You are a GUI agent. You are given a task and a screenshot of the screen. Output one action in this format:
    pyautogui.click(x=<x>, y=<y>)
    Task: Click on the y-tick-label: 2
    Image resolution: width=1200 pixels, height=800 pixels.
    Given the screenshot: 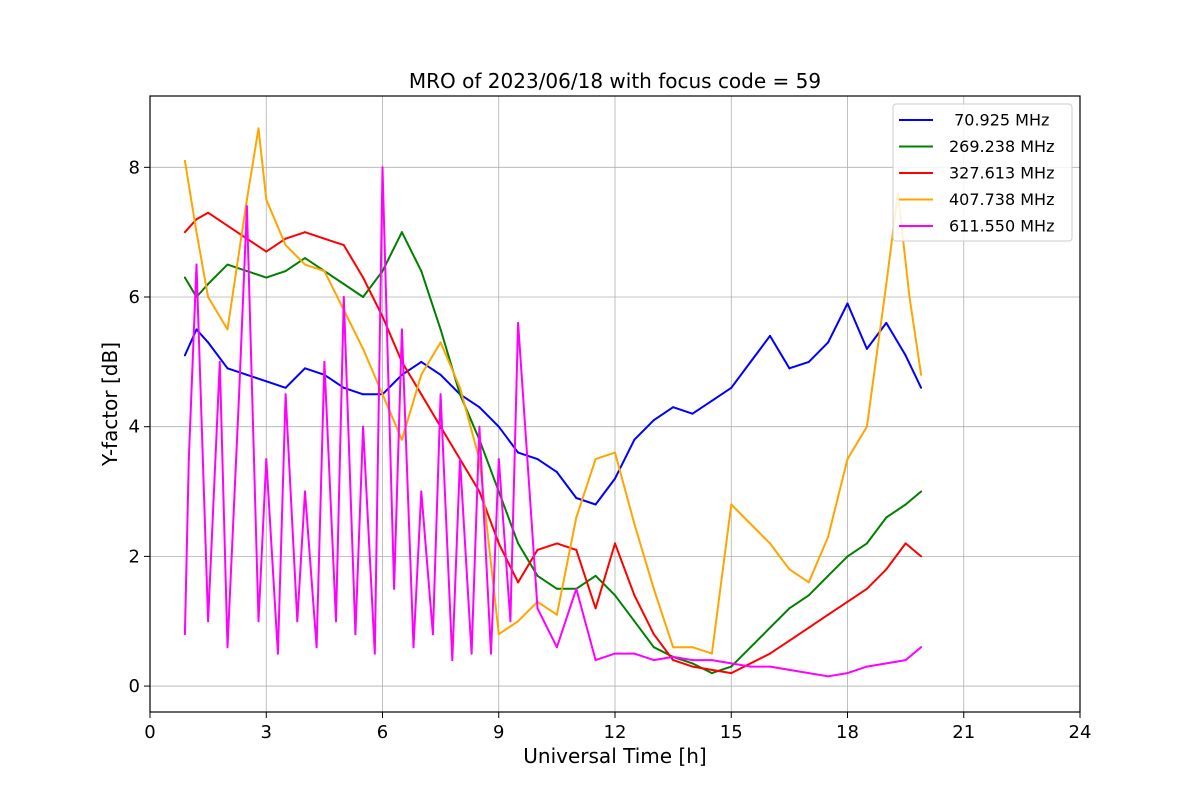 What is the action you would take?
    pyautogui.click(x=134, y=556)
    